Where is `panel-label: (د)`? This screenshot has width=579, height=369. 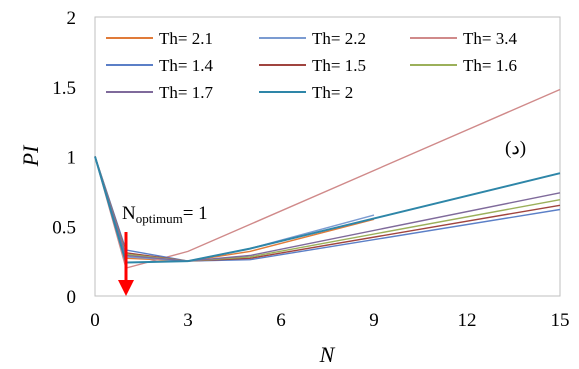 panel-label: (د) is located at coordinates (515, 148).